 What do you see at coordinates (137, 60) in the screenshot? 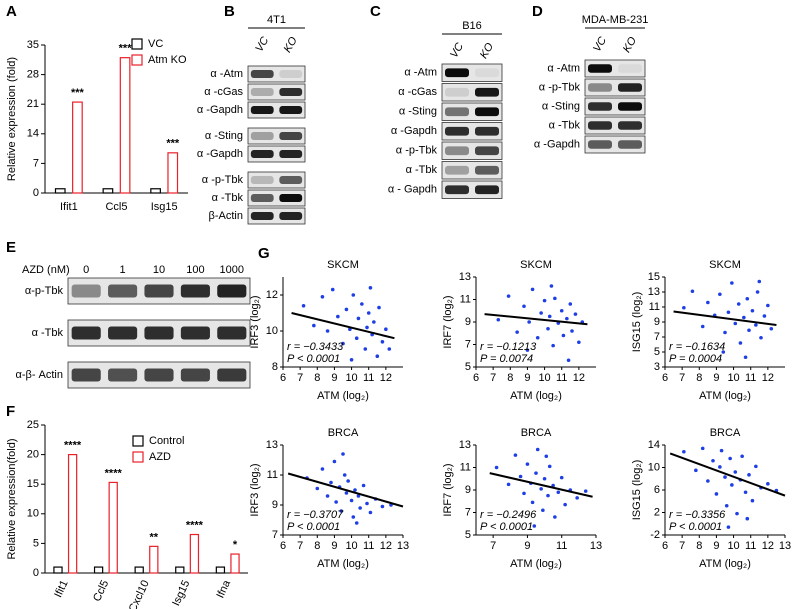
I see `legend-swatch` at bounding box center [137, 60].